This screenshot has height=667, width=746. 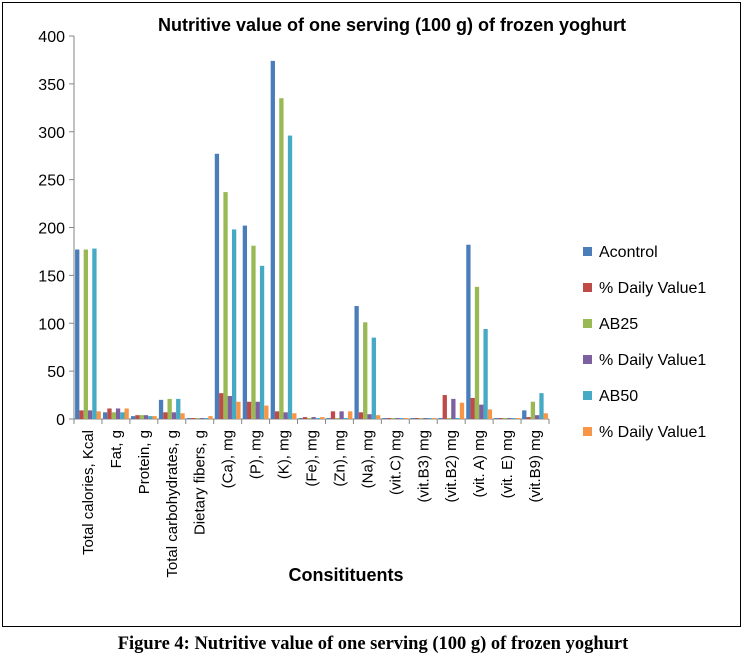 I want to click on x-tick-label: Total calories, Kcal, so click(x=88, y=492).